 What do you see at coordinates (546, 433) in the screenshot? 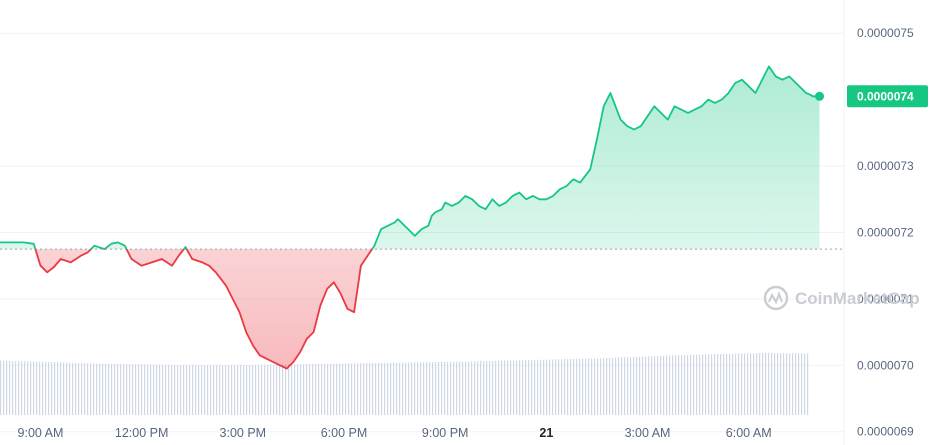
I see `x-tick-label: 21` at bounding box center [546, 433].